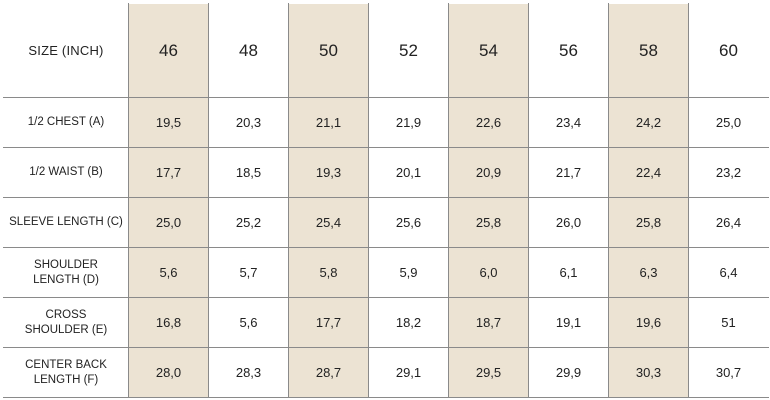 The image size is (770, 400). What do you see at coordinates (568, 222) in the screenshot?
I see `table-cell: 26,0` at bounding box center [568, 222].